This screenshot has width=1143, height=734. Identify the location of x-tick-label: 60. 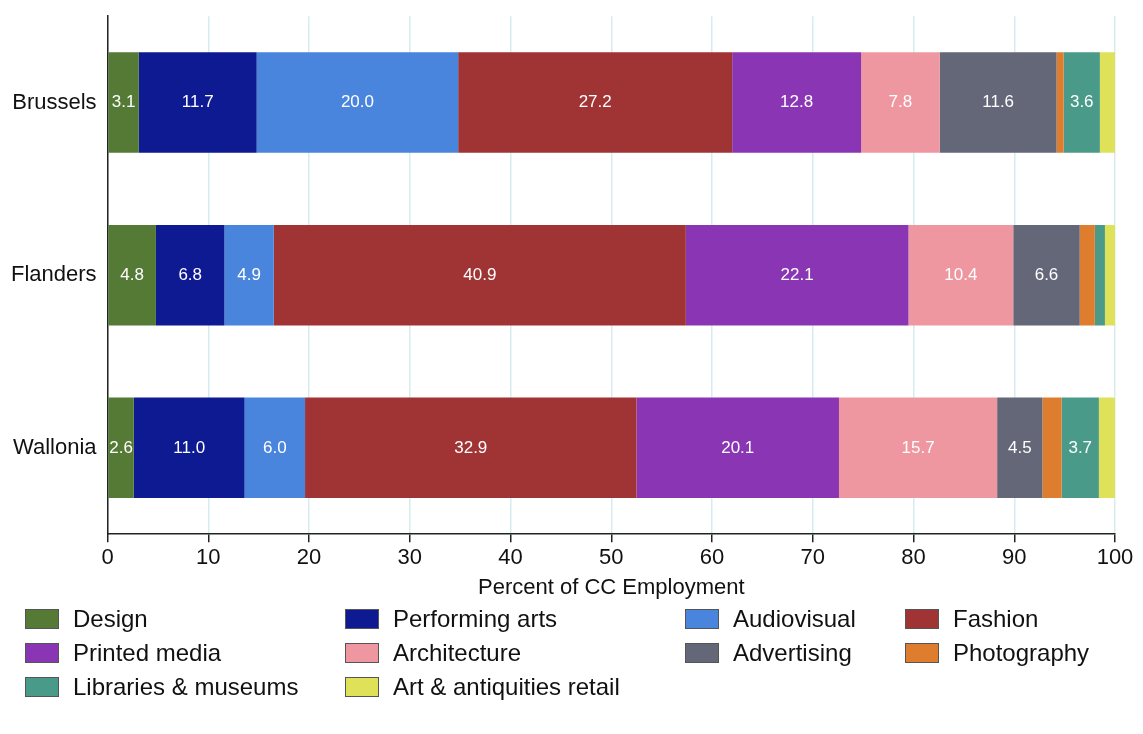
(712, 557).